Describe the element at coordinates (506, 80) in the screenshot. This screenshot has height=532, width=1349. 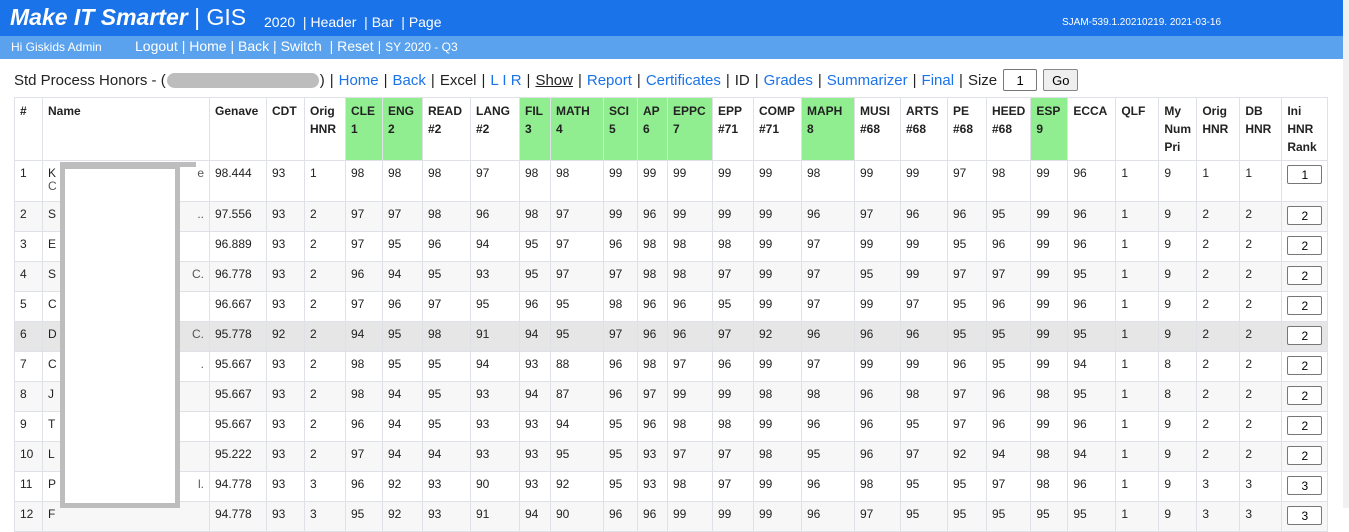
I see `toolbar-link-l-i-r: L I R` at that location.